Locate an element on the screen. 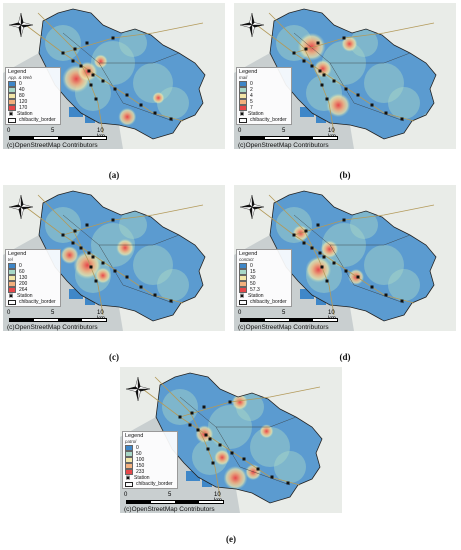 This screenshot has width=461, height=550. legend-station-label: Station is located at coordinates (256, 114).